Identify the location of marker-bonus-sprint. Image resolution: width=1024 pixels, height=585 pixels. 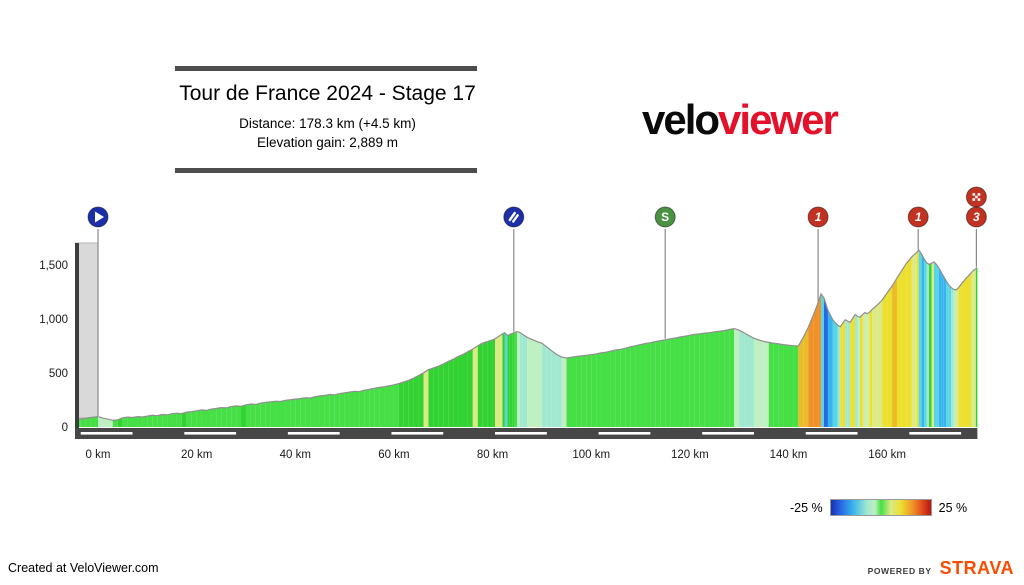
(514, 269).